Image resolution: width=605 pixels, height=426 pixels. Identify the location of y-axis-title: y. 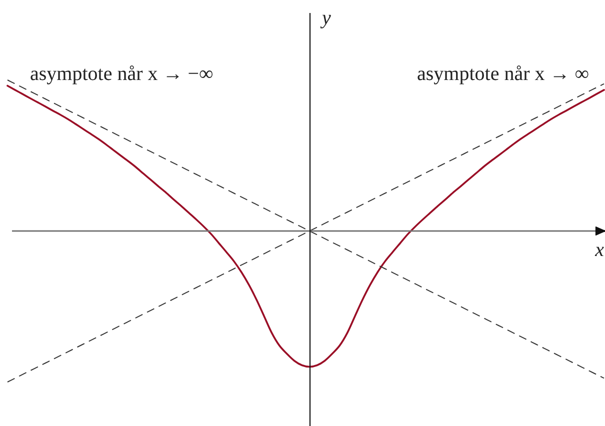
(325, 18).